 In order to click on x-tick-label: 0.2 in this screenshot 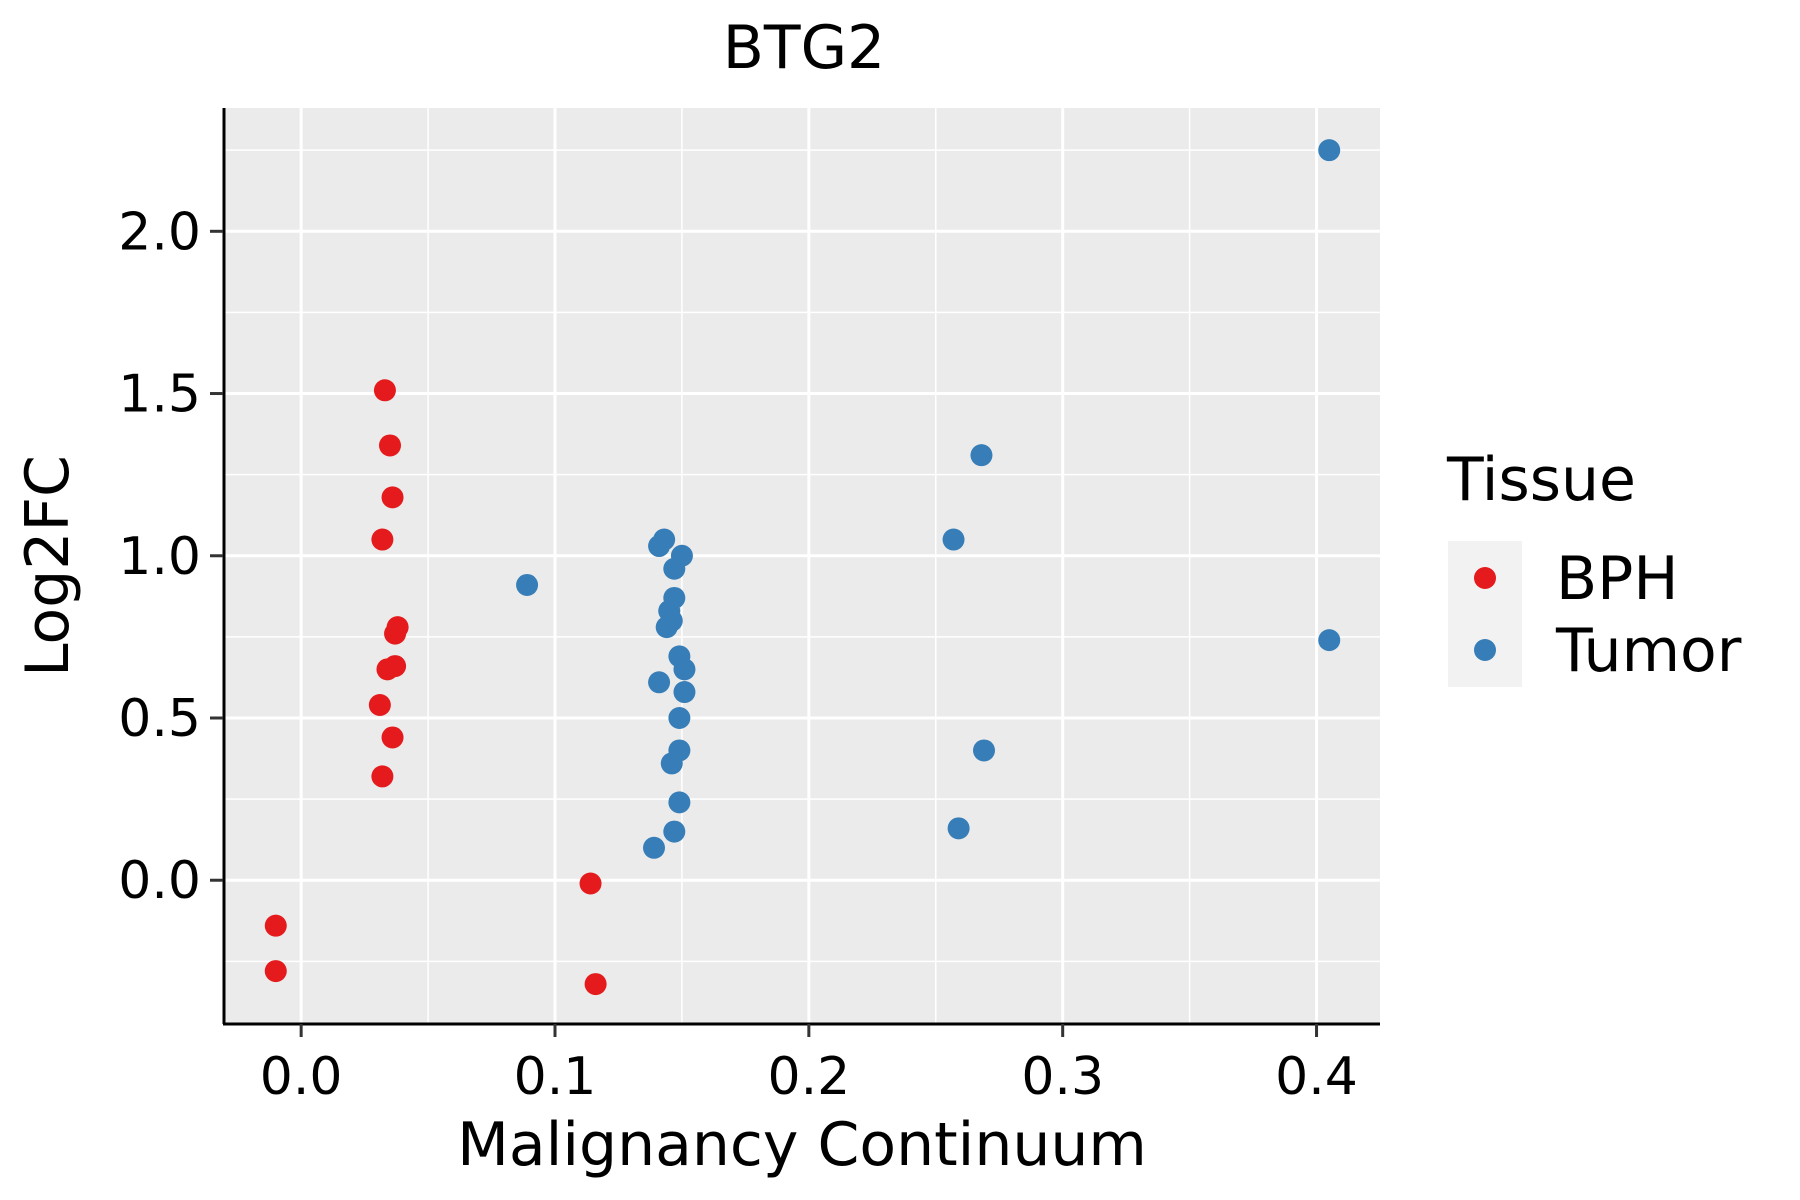, I will do `click(808, 1077)`.